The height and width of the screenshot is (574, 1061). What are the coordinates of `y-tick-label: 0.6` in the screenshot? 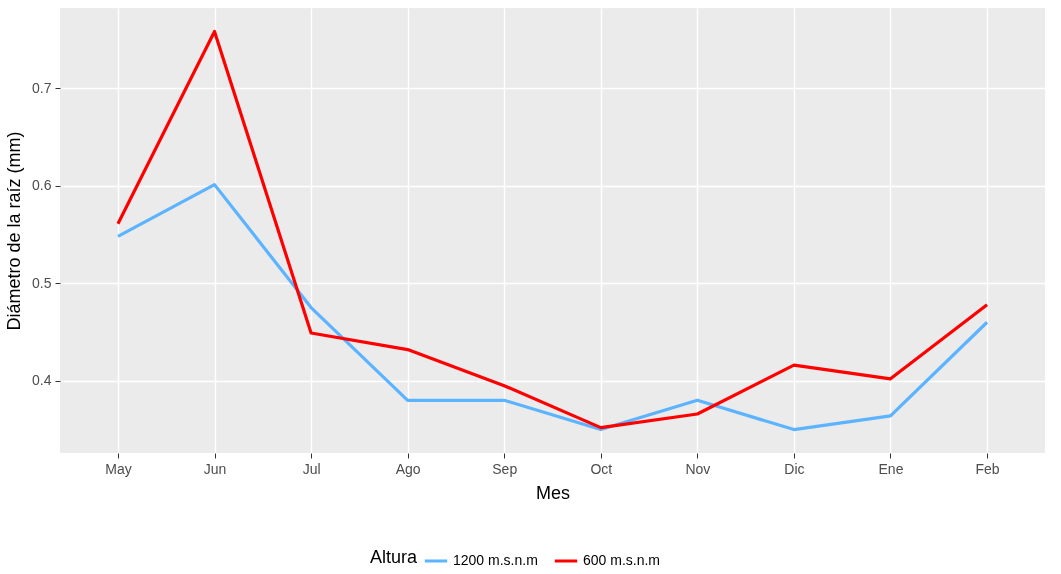 It's located at (42, 185).